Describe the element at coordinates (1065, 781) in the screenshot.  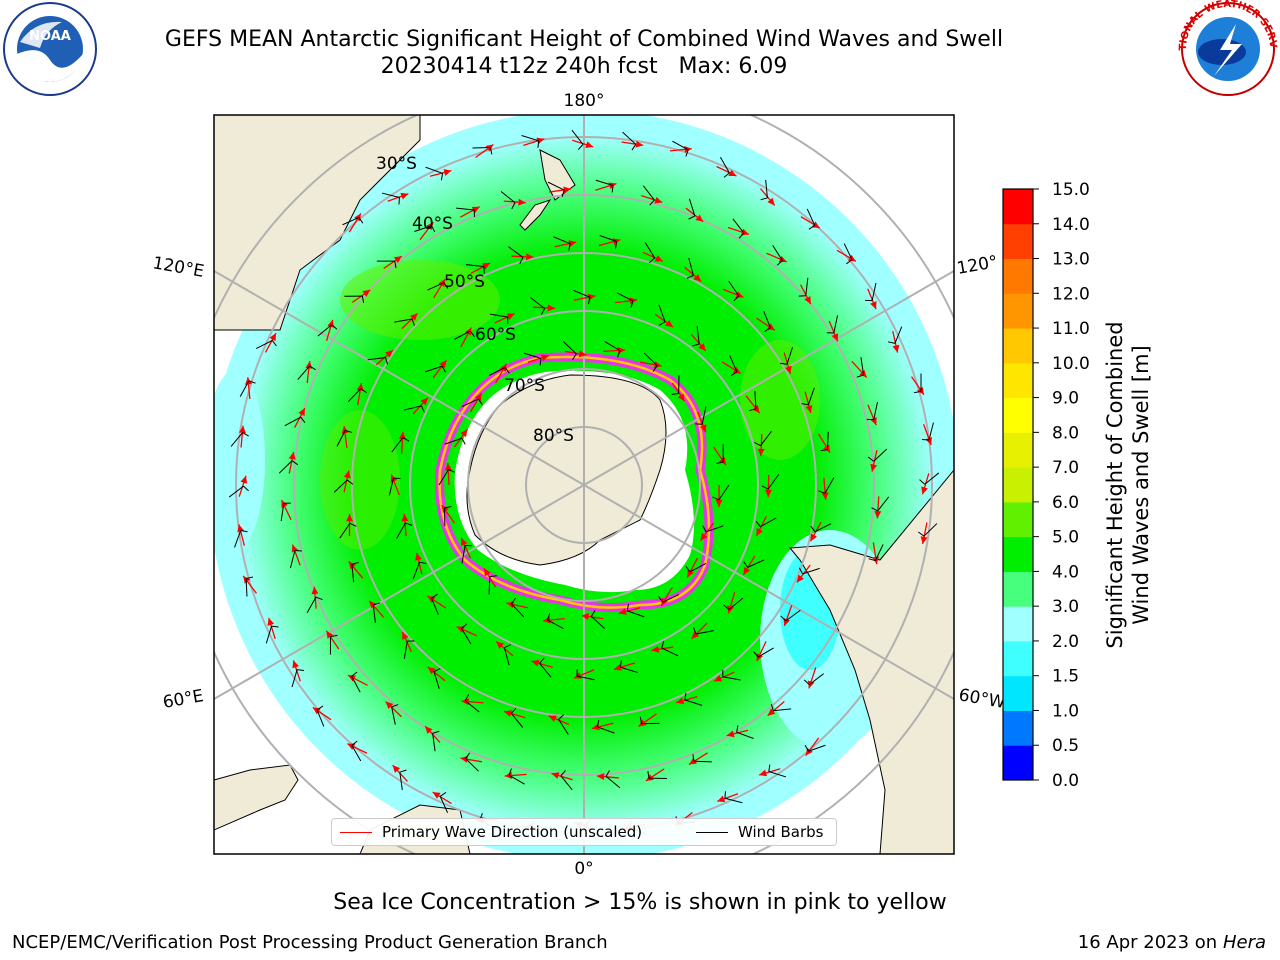
I see `colorbar-tick-label: 0.0` at that location.